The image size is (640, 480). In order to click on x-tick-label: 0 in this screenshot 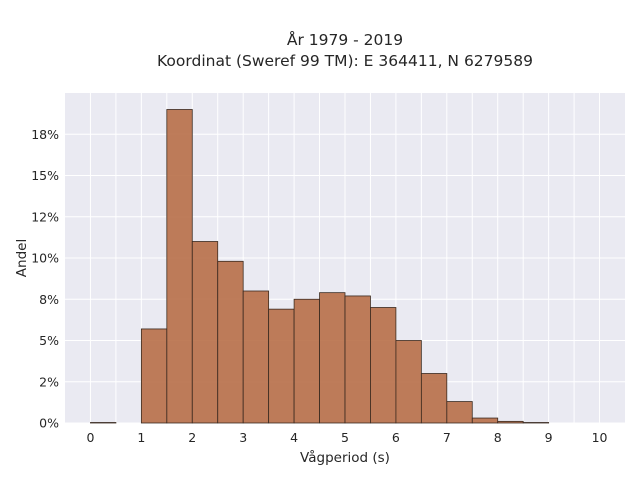, I will do `click(90, 437)`.